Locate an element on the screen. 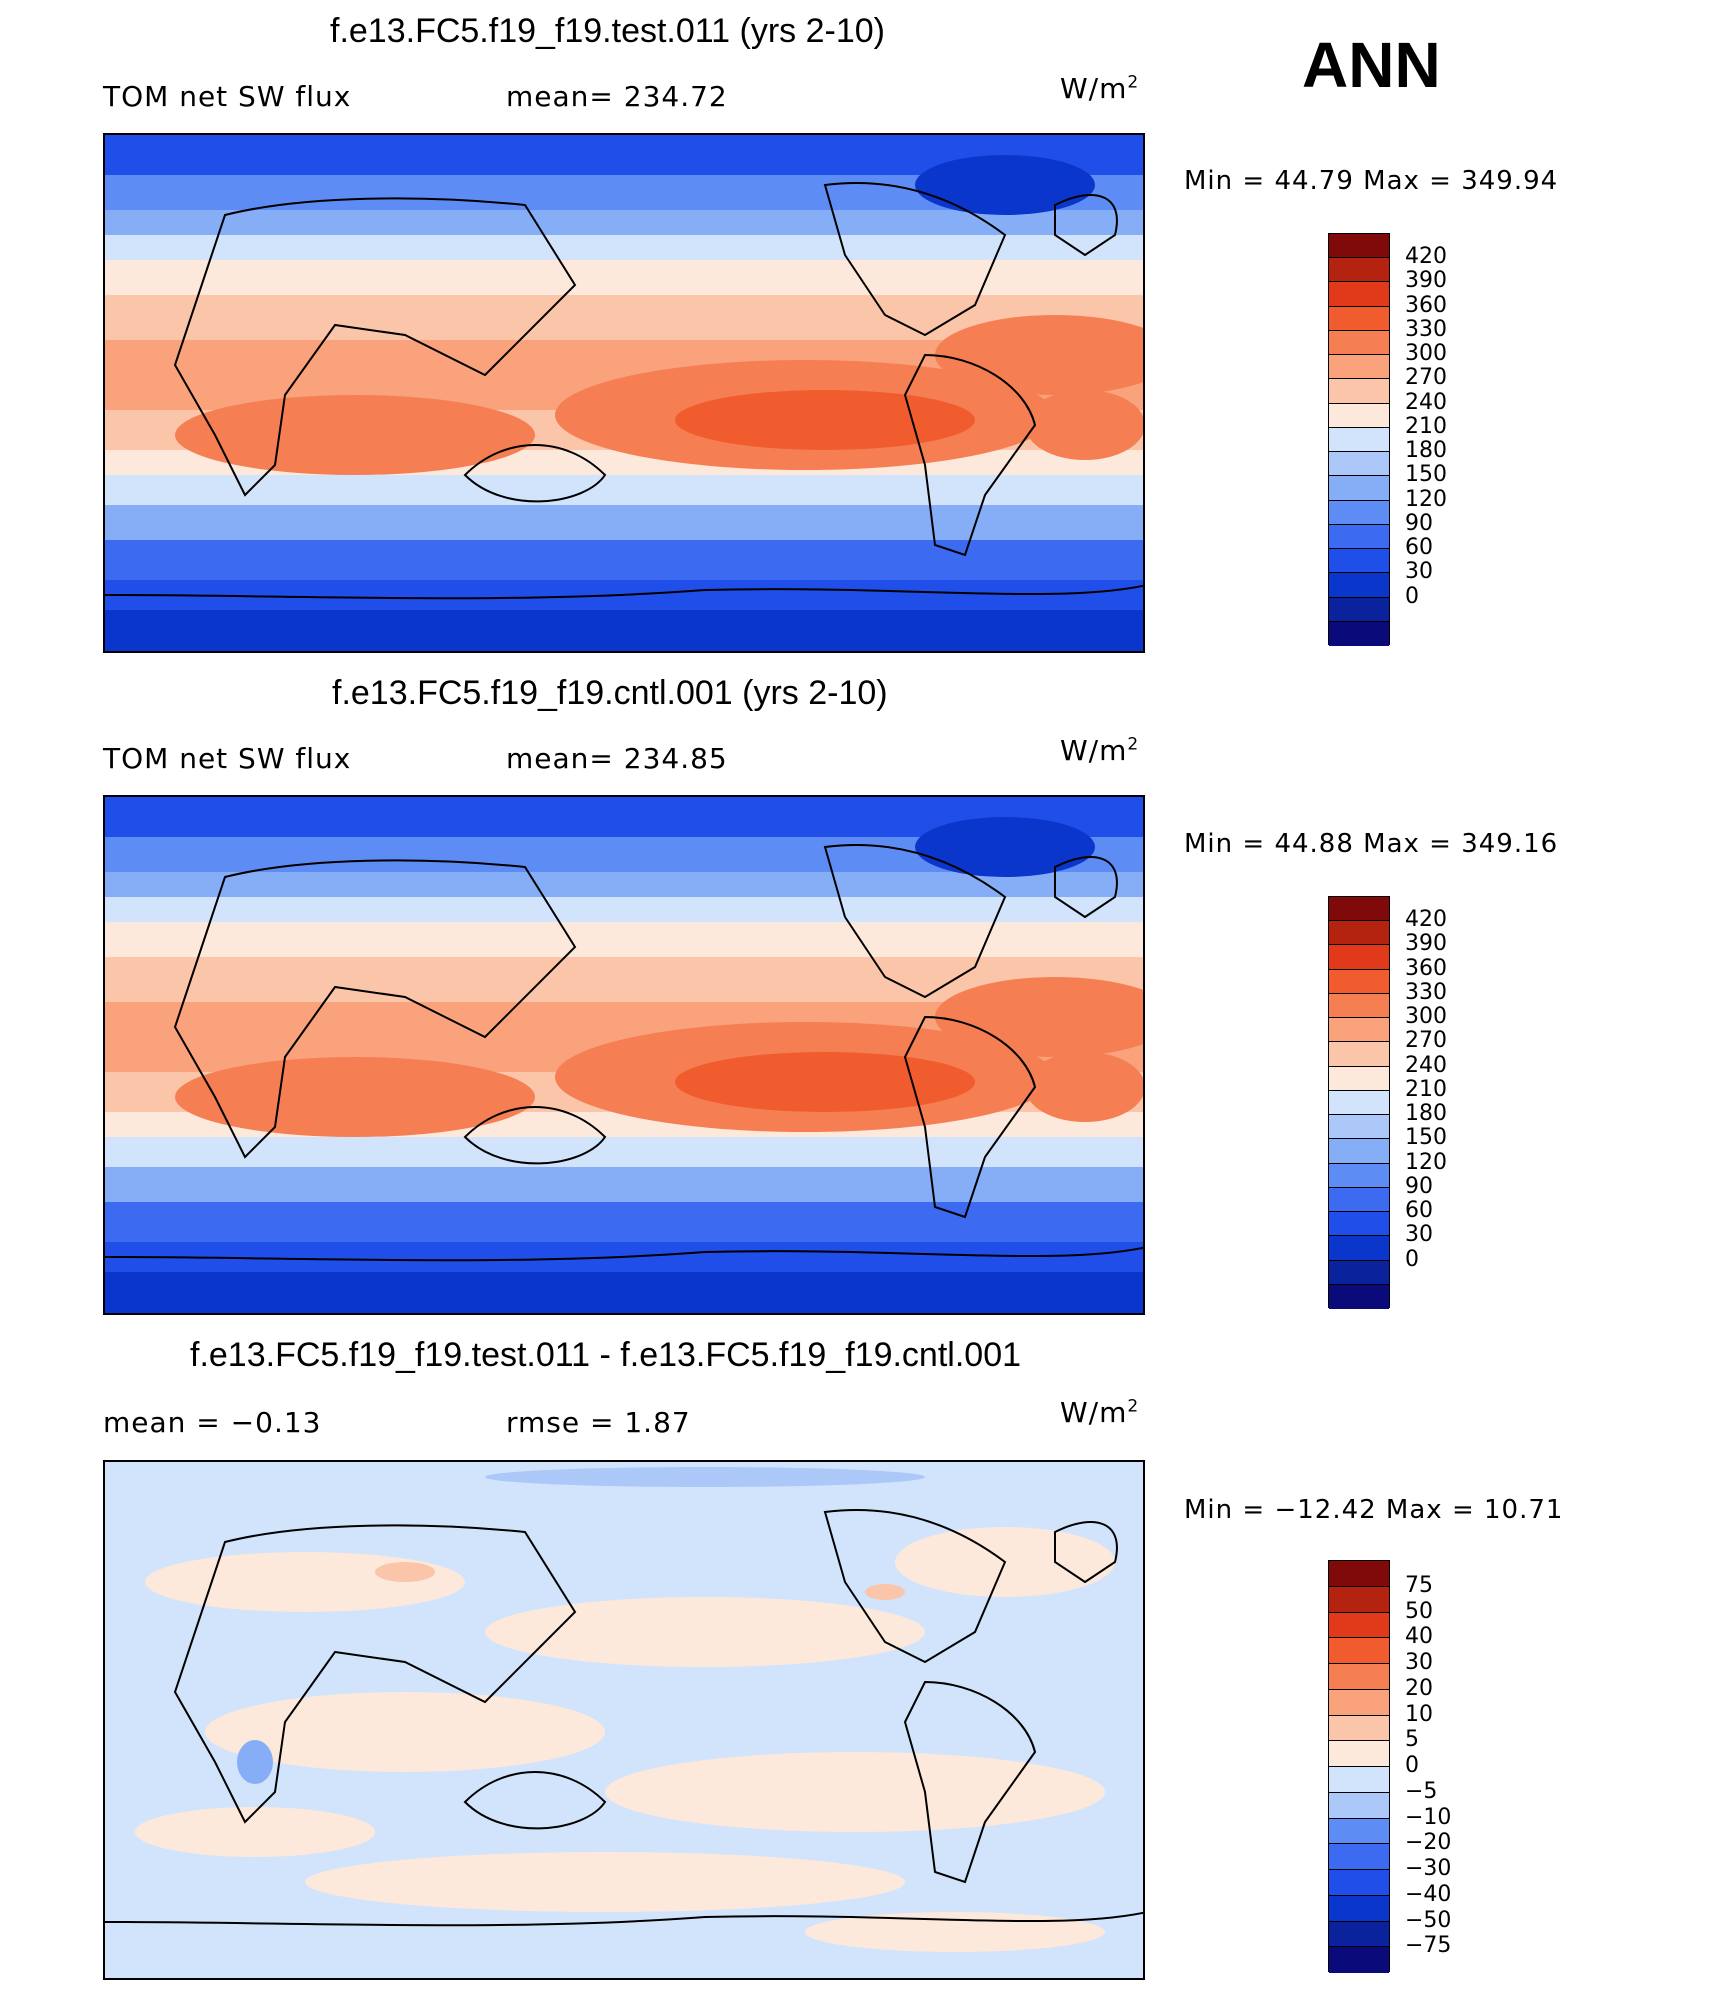  colorbar-level-label: 180 is located at coordinates (1426, 1114).